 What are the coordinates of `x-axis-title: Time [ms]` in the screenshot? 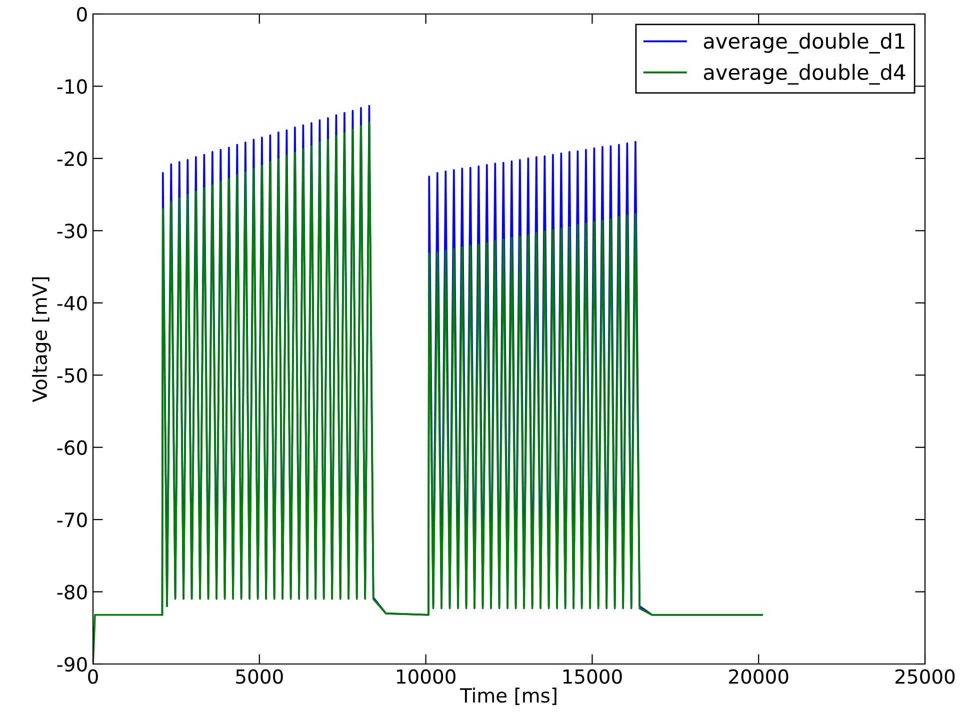 It's located at (508, 697).